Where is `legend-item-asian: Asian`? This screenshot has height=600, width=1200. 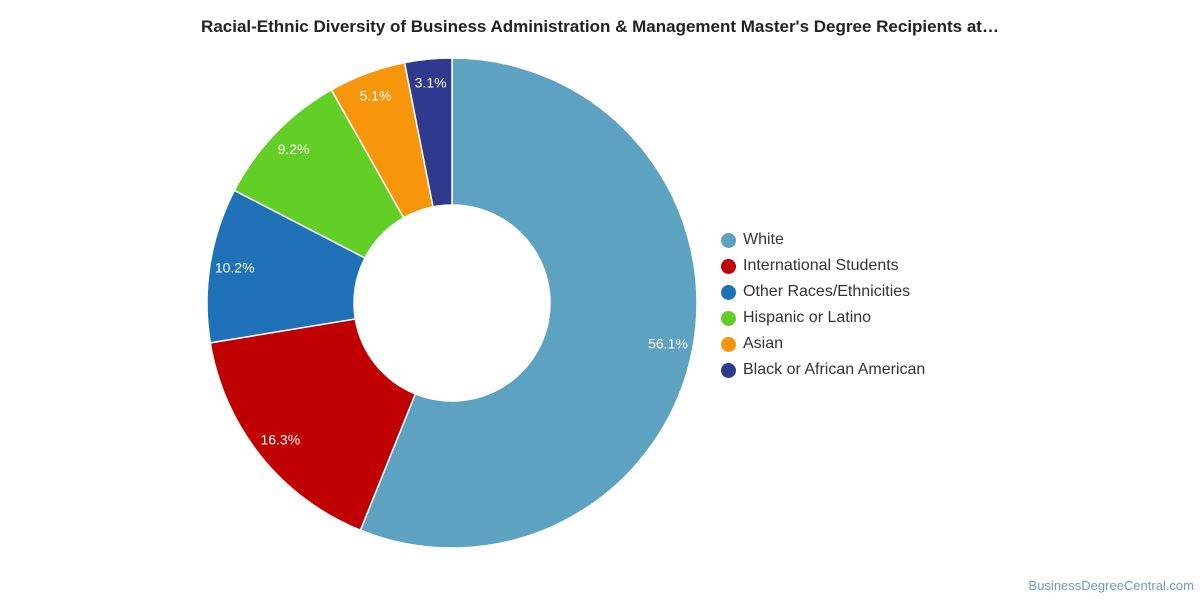 legend-item-asian: Asian is located at coordinates (823, 344).